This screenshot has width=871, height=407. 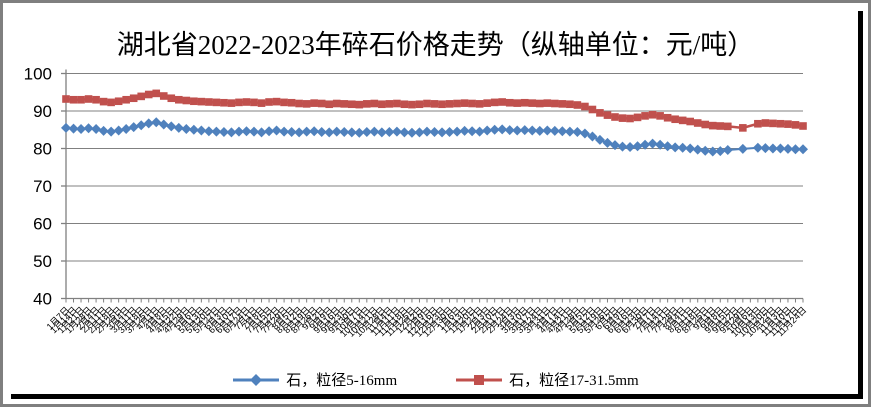 What do you see at coordinates (42, 299) in the screenshot?
I see `svg-text: 40` at bounding box center [42, 299].